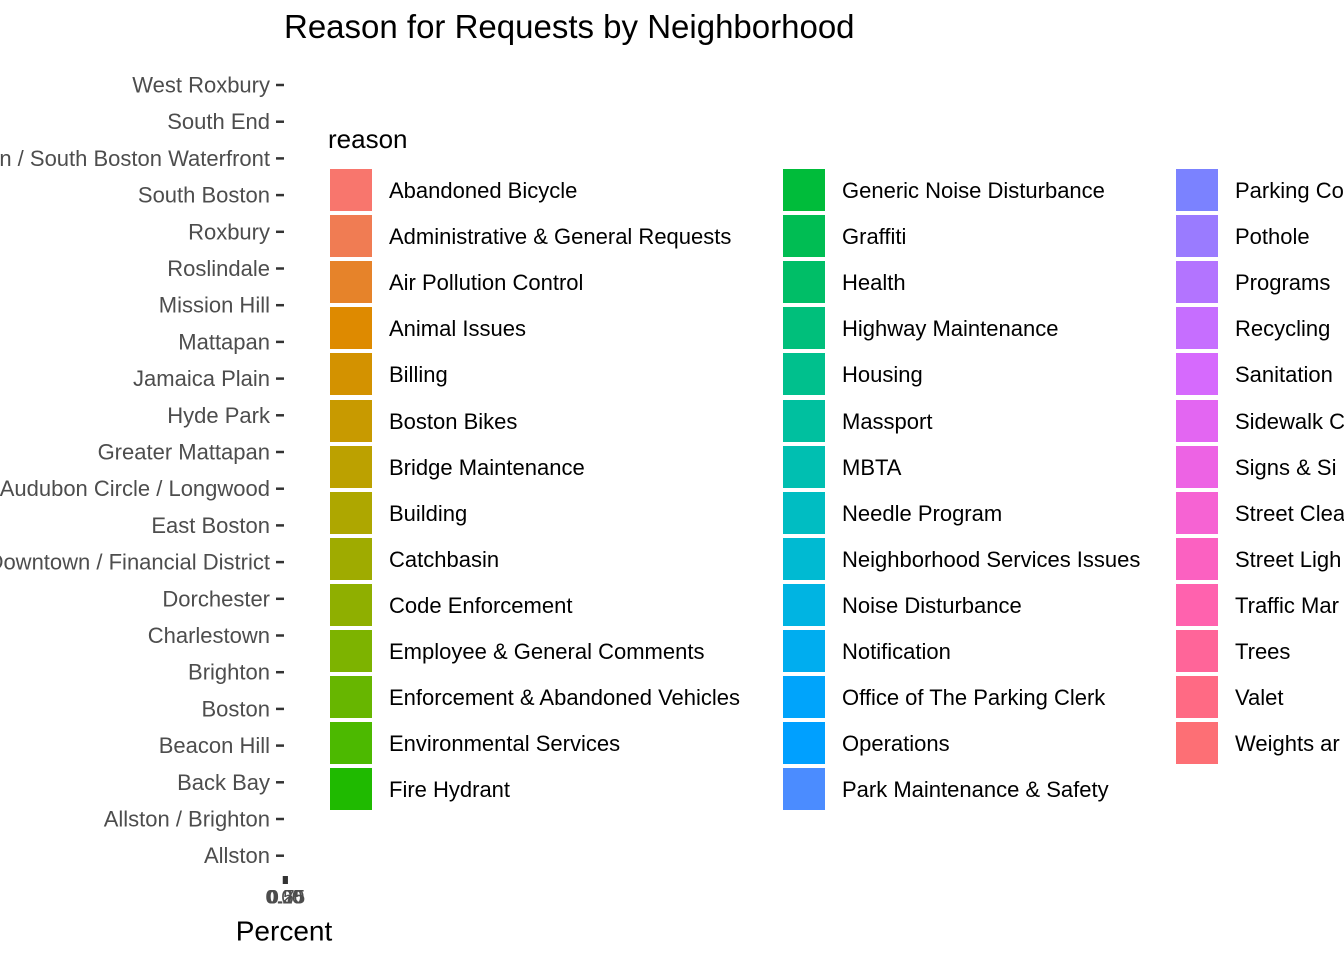  Describe the element at coordinates (1063, 421) in the screenshot. I see `legend-item: Massport` at that location.